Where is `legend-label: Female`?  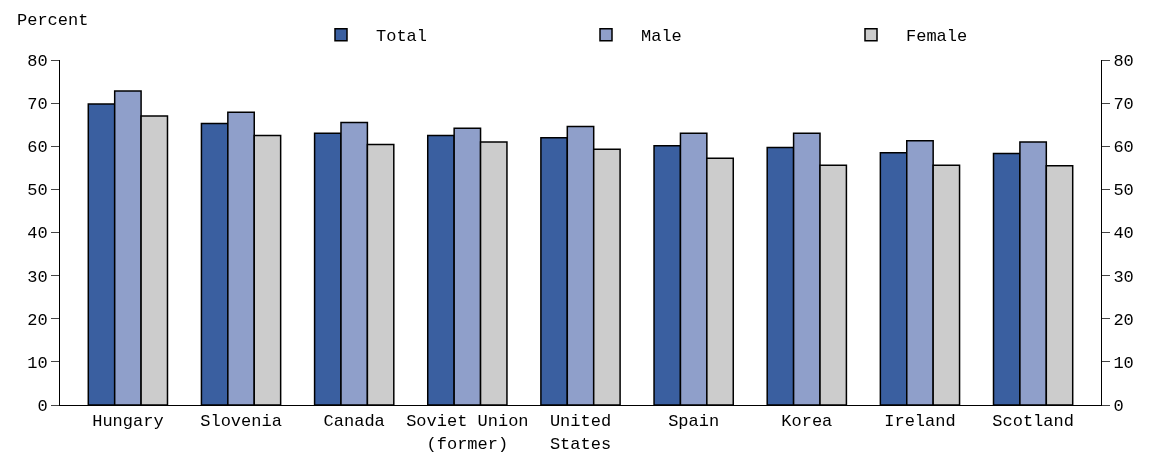
legend-label: Female is located at coordinates (937, 37).